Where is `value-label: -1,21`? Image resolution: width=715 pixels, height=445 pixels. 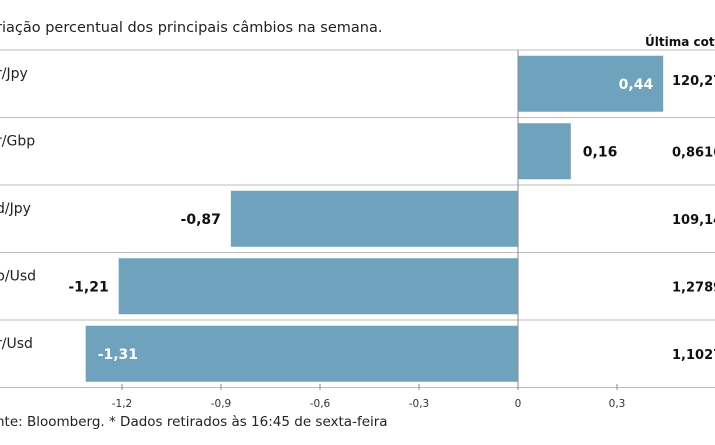 value-label: -1,21 is located at coordinates (88, 287).